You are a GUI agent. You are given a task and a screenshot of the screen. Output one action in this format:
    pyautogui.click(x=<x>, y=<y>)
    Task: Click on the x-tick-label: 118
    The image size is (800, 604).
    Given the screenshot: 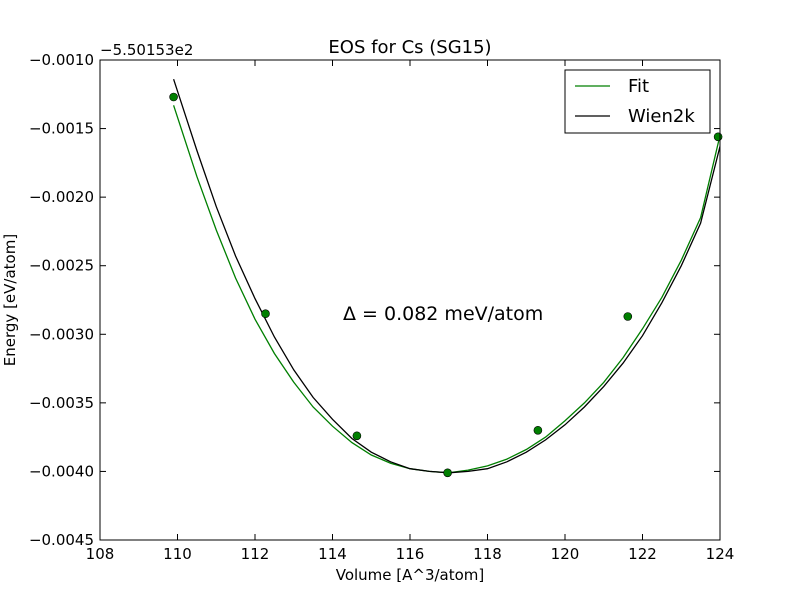 What is the action you would take?
    pyautogui.click(x=487, y=554)
    